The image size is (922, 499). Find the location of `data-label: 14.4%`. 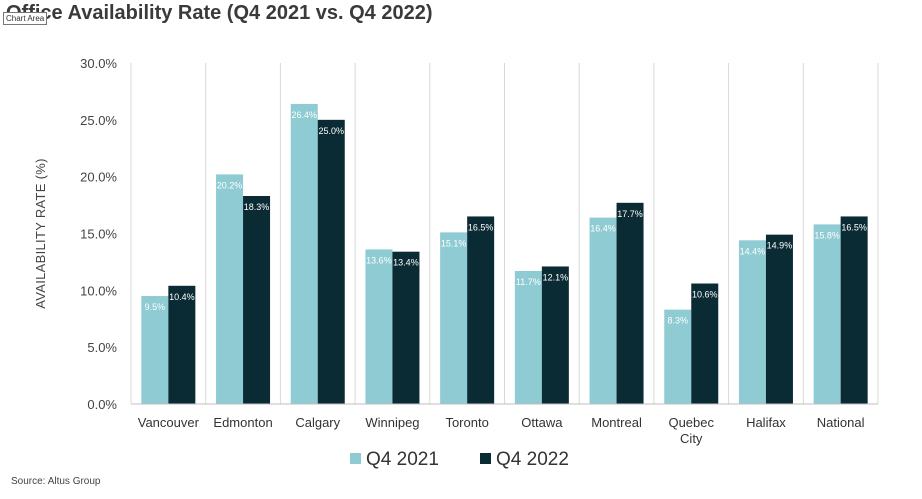

data-label: 14.4% is located at coordinates (753, 251).